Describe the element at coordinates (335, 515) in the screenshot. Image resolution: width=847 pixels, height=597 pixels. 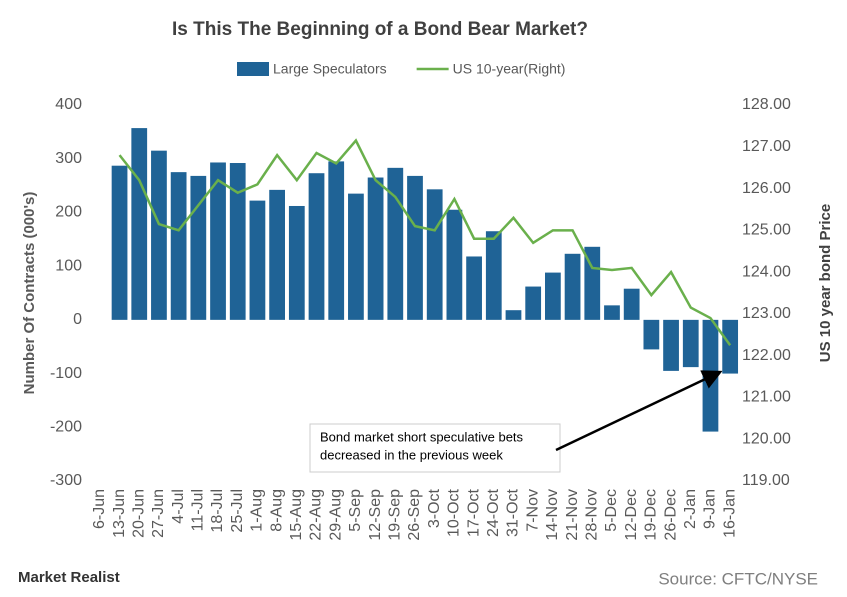
I see `x-tick-label: 29-Aug` at that location.